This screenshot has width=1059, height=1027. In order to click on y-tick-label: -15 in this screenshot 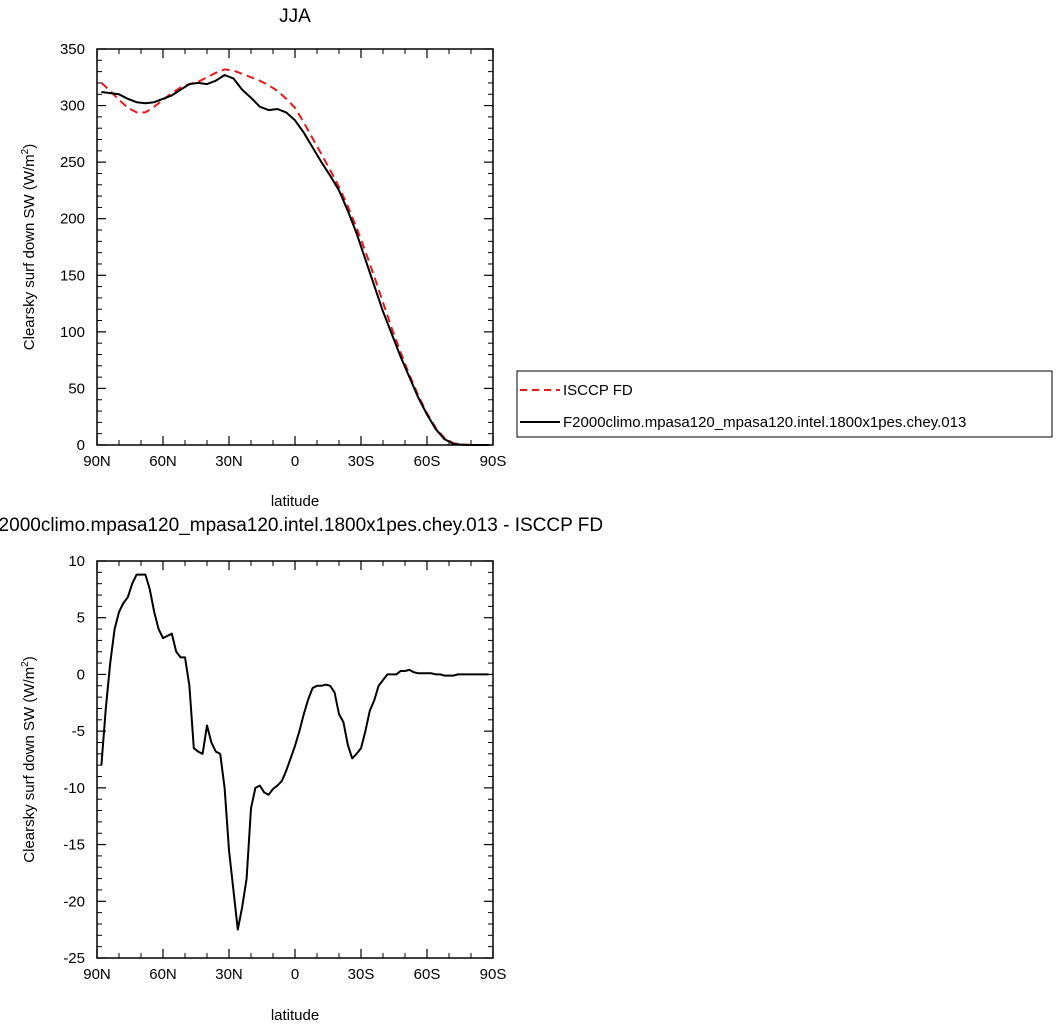, I will do `click(74, 845)`.